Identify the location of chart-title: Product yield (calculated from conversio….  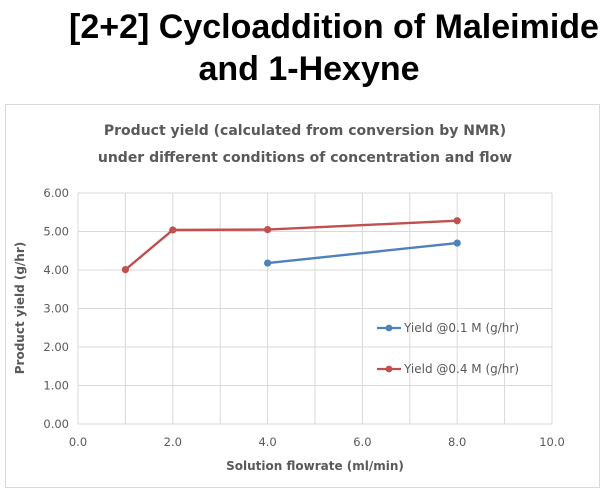
(305, 131).